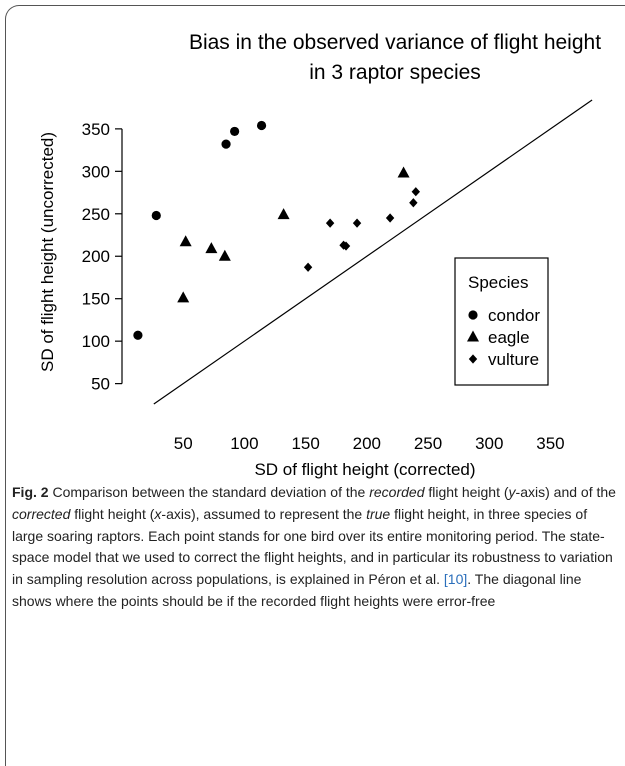  I want to click on y-tick-label: 250, so click(96, 214).